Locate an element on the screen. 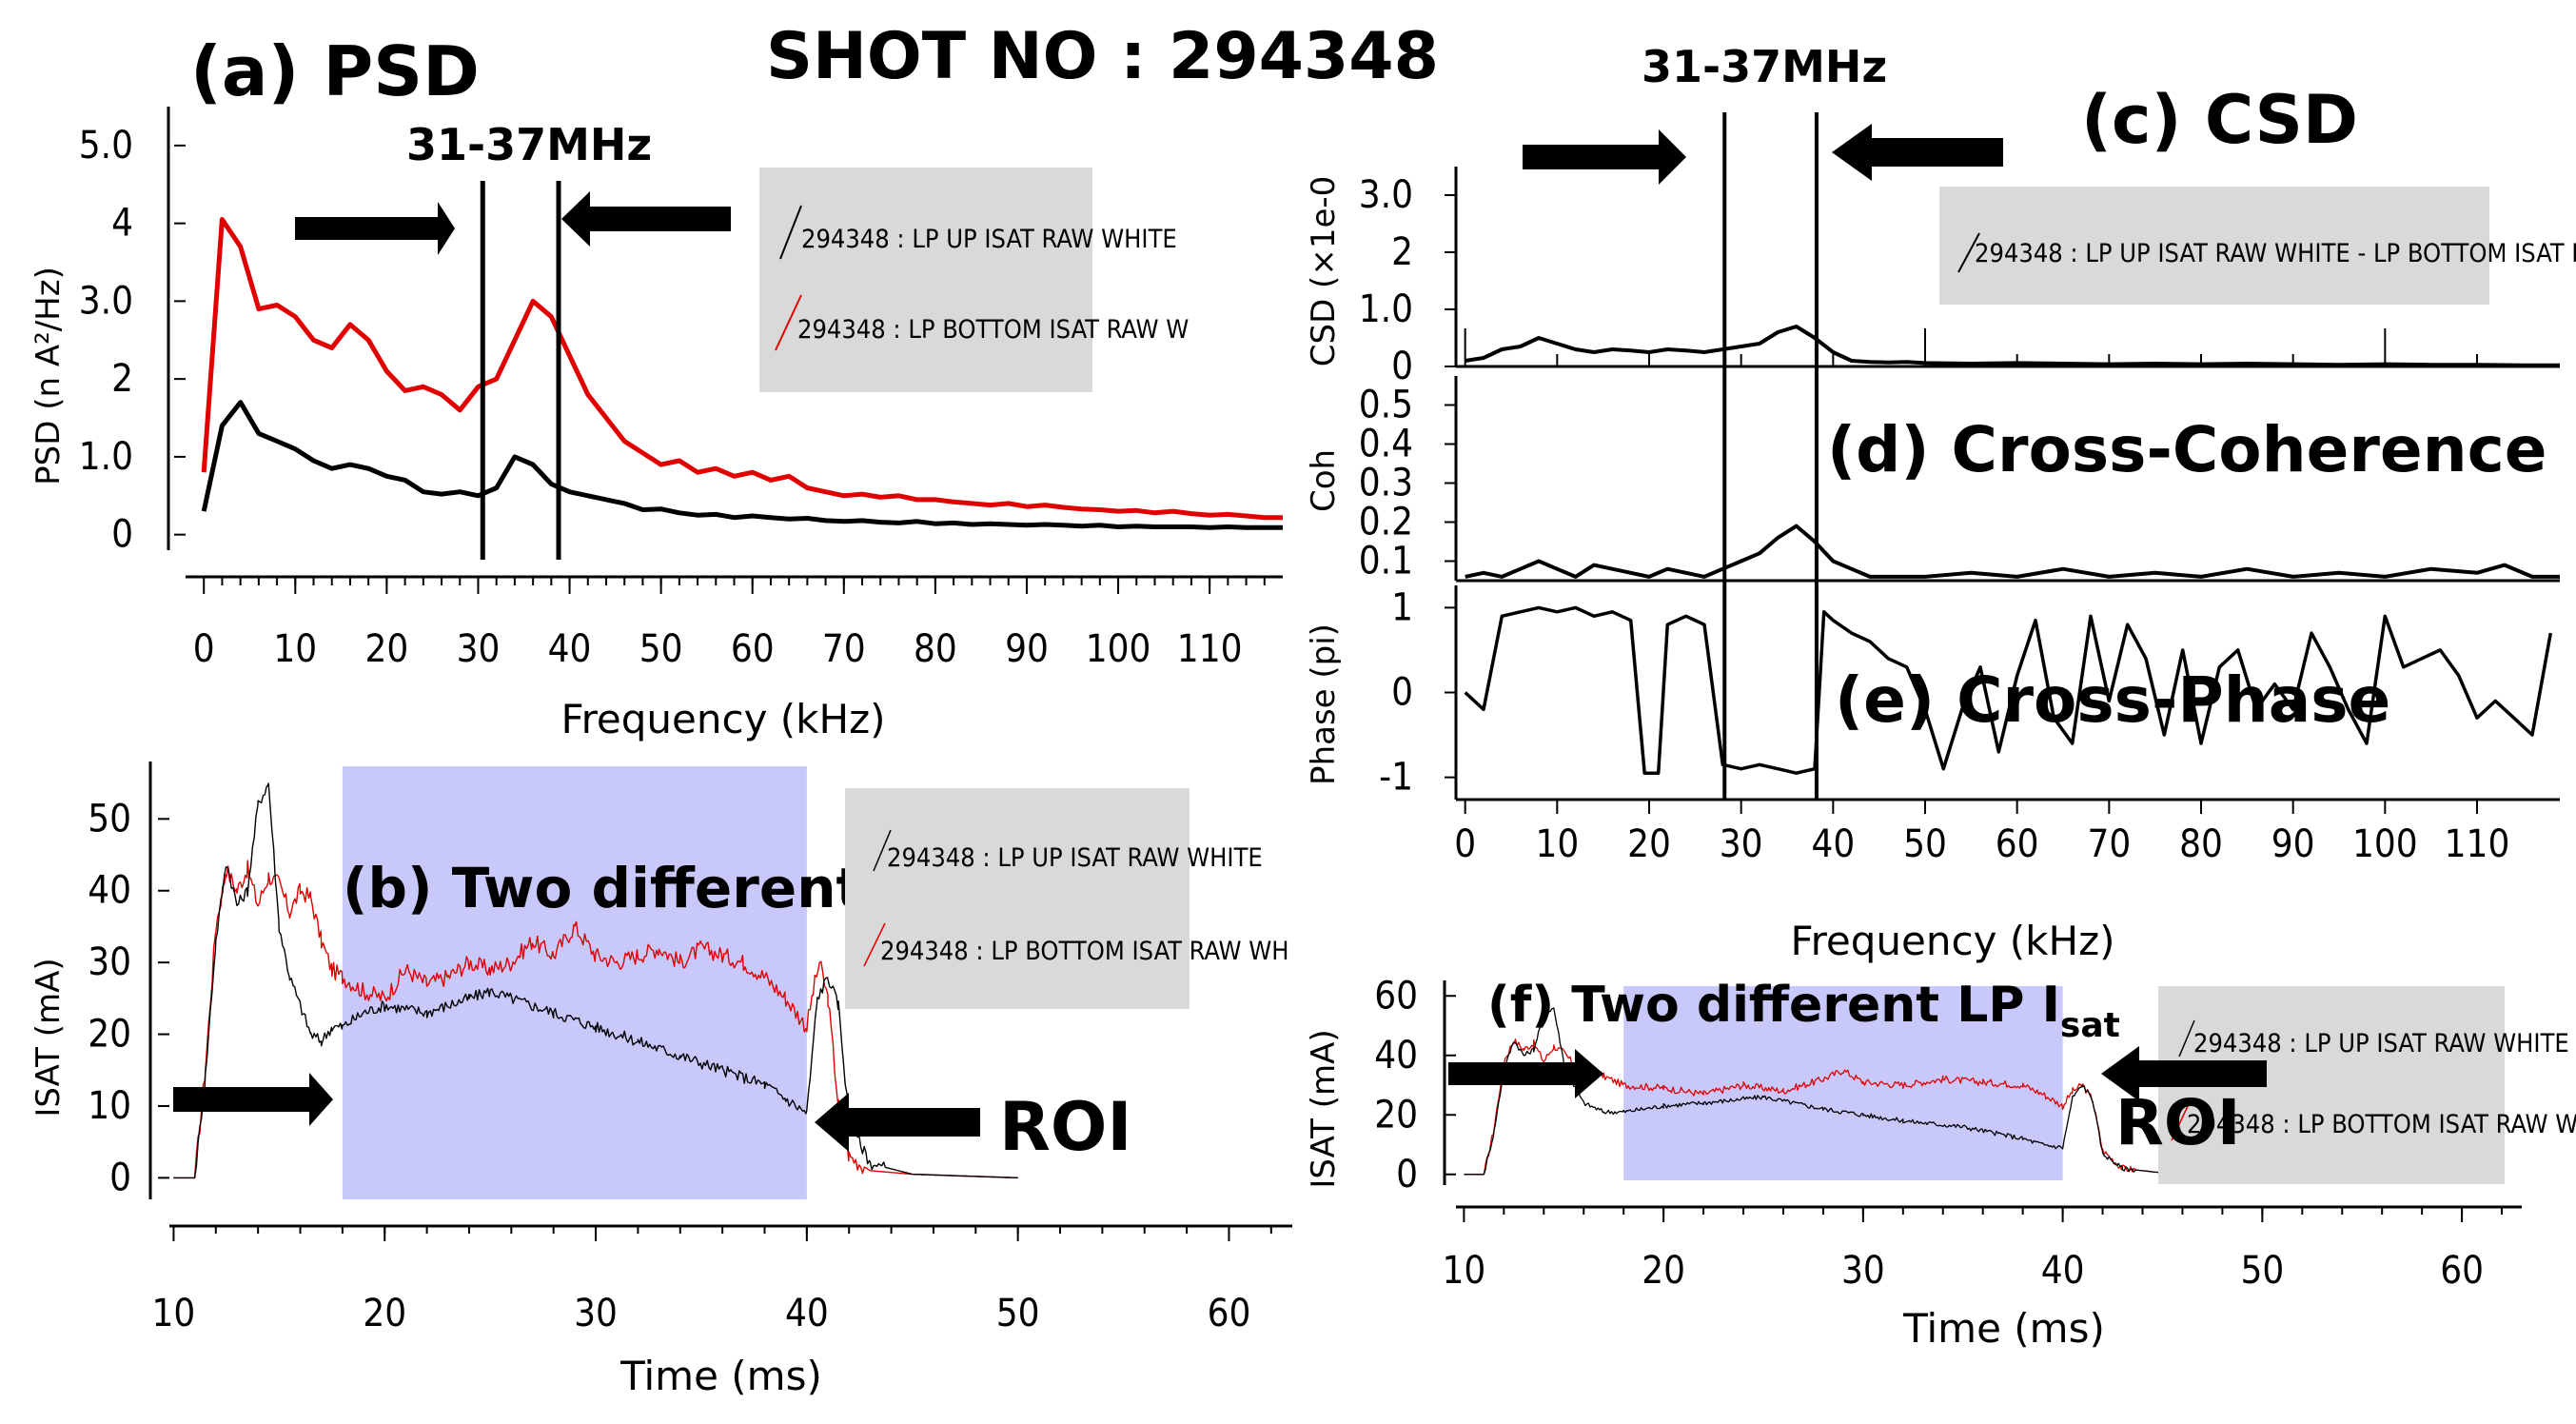 Image resolution: width=2576 pixels, height=1424 pixels. panel-a-xtick-label: 50 is located at coordinates (661, 649).